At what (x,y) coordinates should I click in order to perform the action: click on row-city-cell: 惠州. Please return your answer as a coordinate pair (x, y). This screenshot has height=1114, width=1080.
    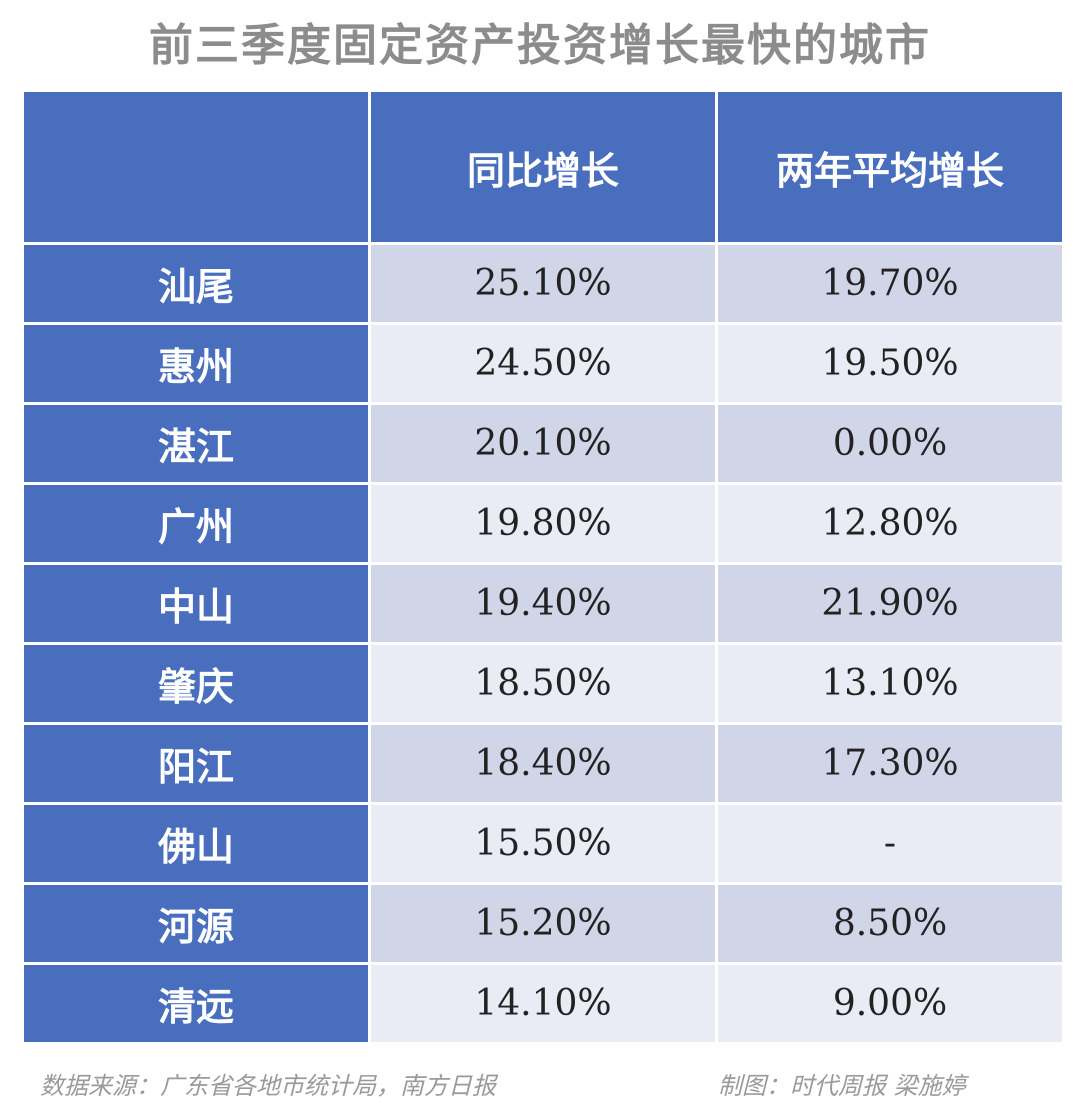
    Looking at the image, I should click on (196, 363).